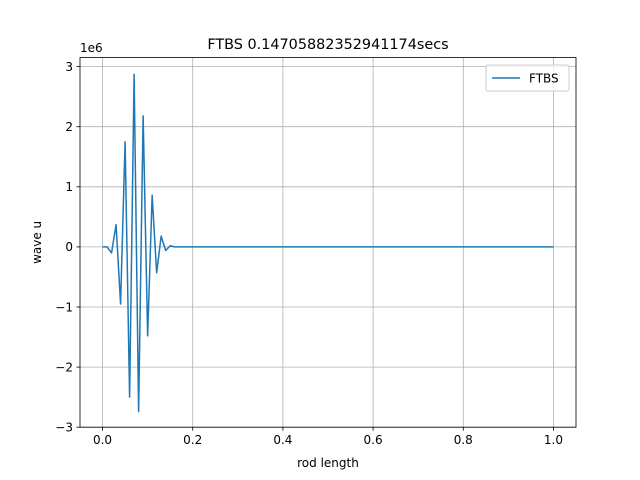 The width and height of the screenshot is (640, 480). Describe the element at coordinates (91, 48) in the screenshot. I see `y-offset-label: 1e6` at that location.